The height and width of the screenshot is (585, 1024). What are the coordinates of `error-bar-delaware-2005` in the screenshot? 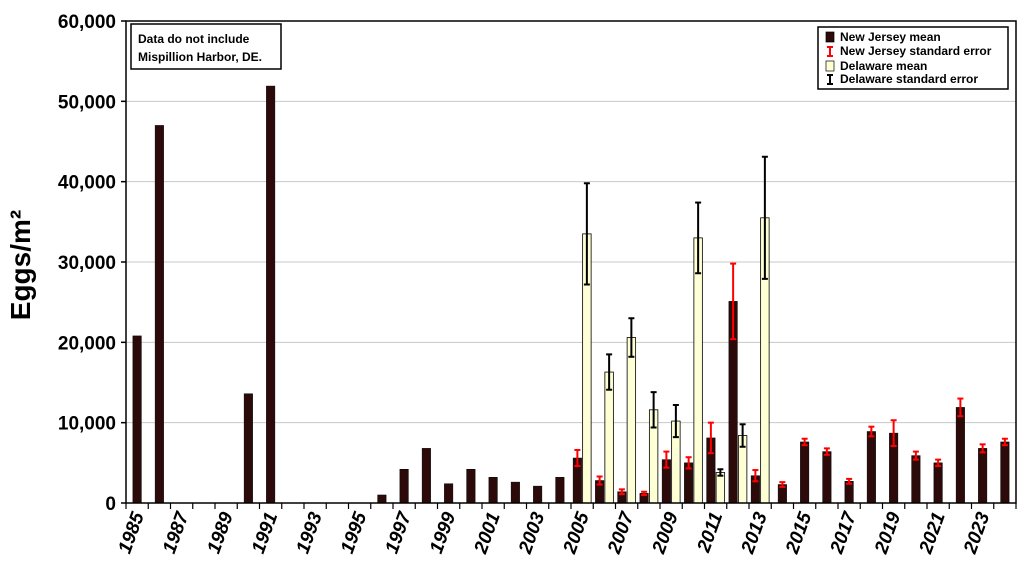 It's located at (586, 234).